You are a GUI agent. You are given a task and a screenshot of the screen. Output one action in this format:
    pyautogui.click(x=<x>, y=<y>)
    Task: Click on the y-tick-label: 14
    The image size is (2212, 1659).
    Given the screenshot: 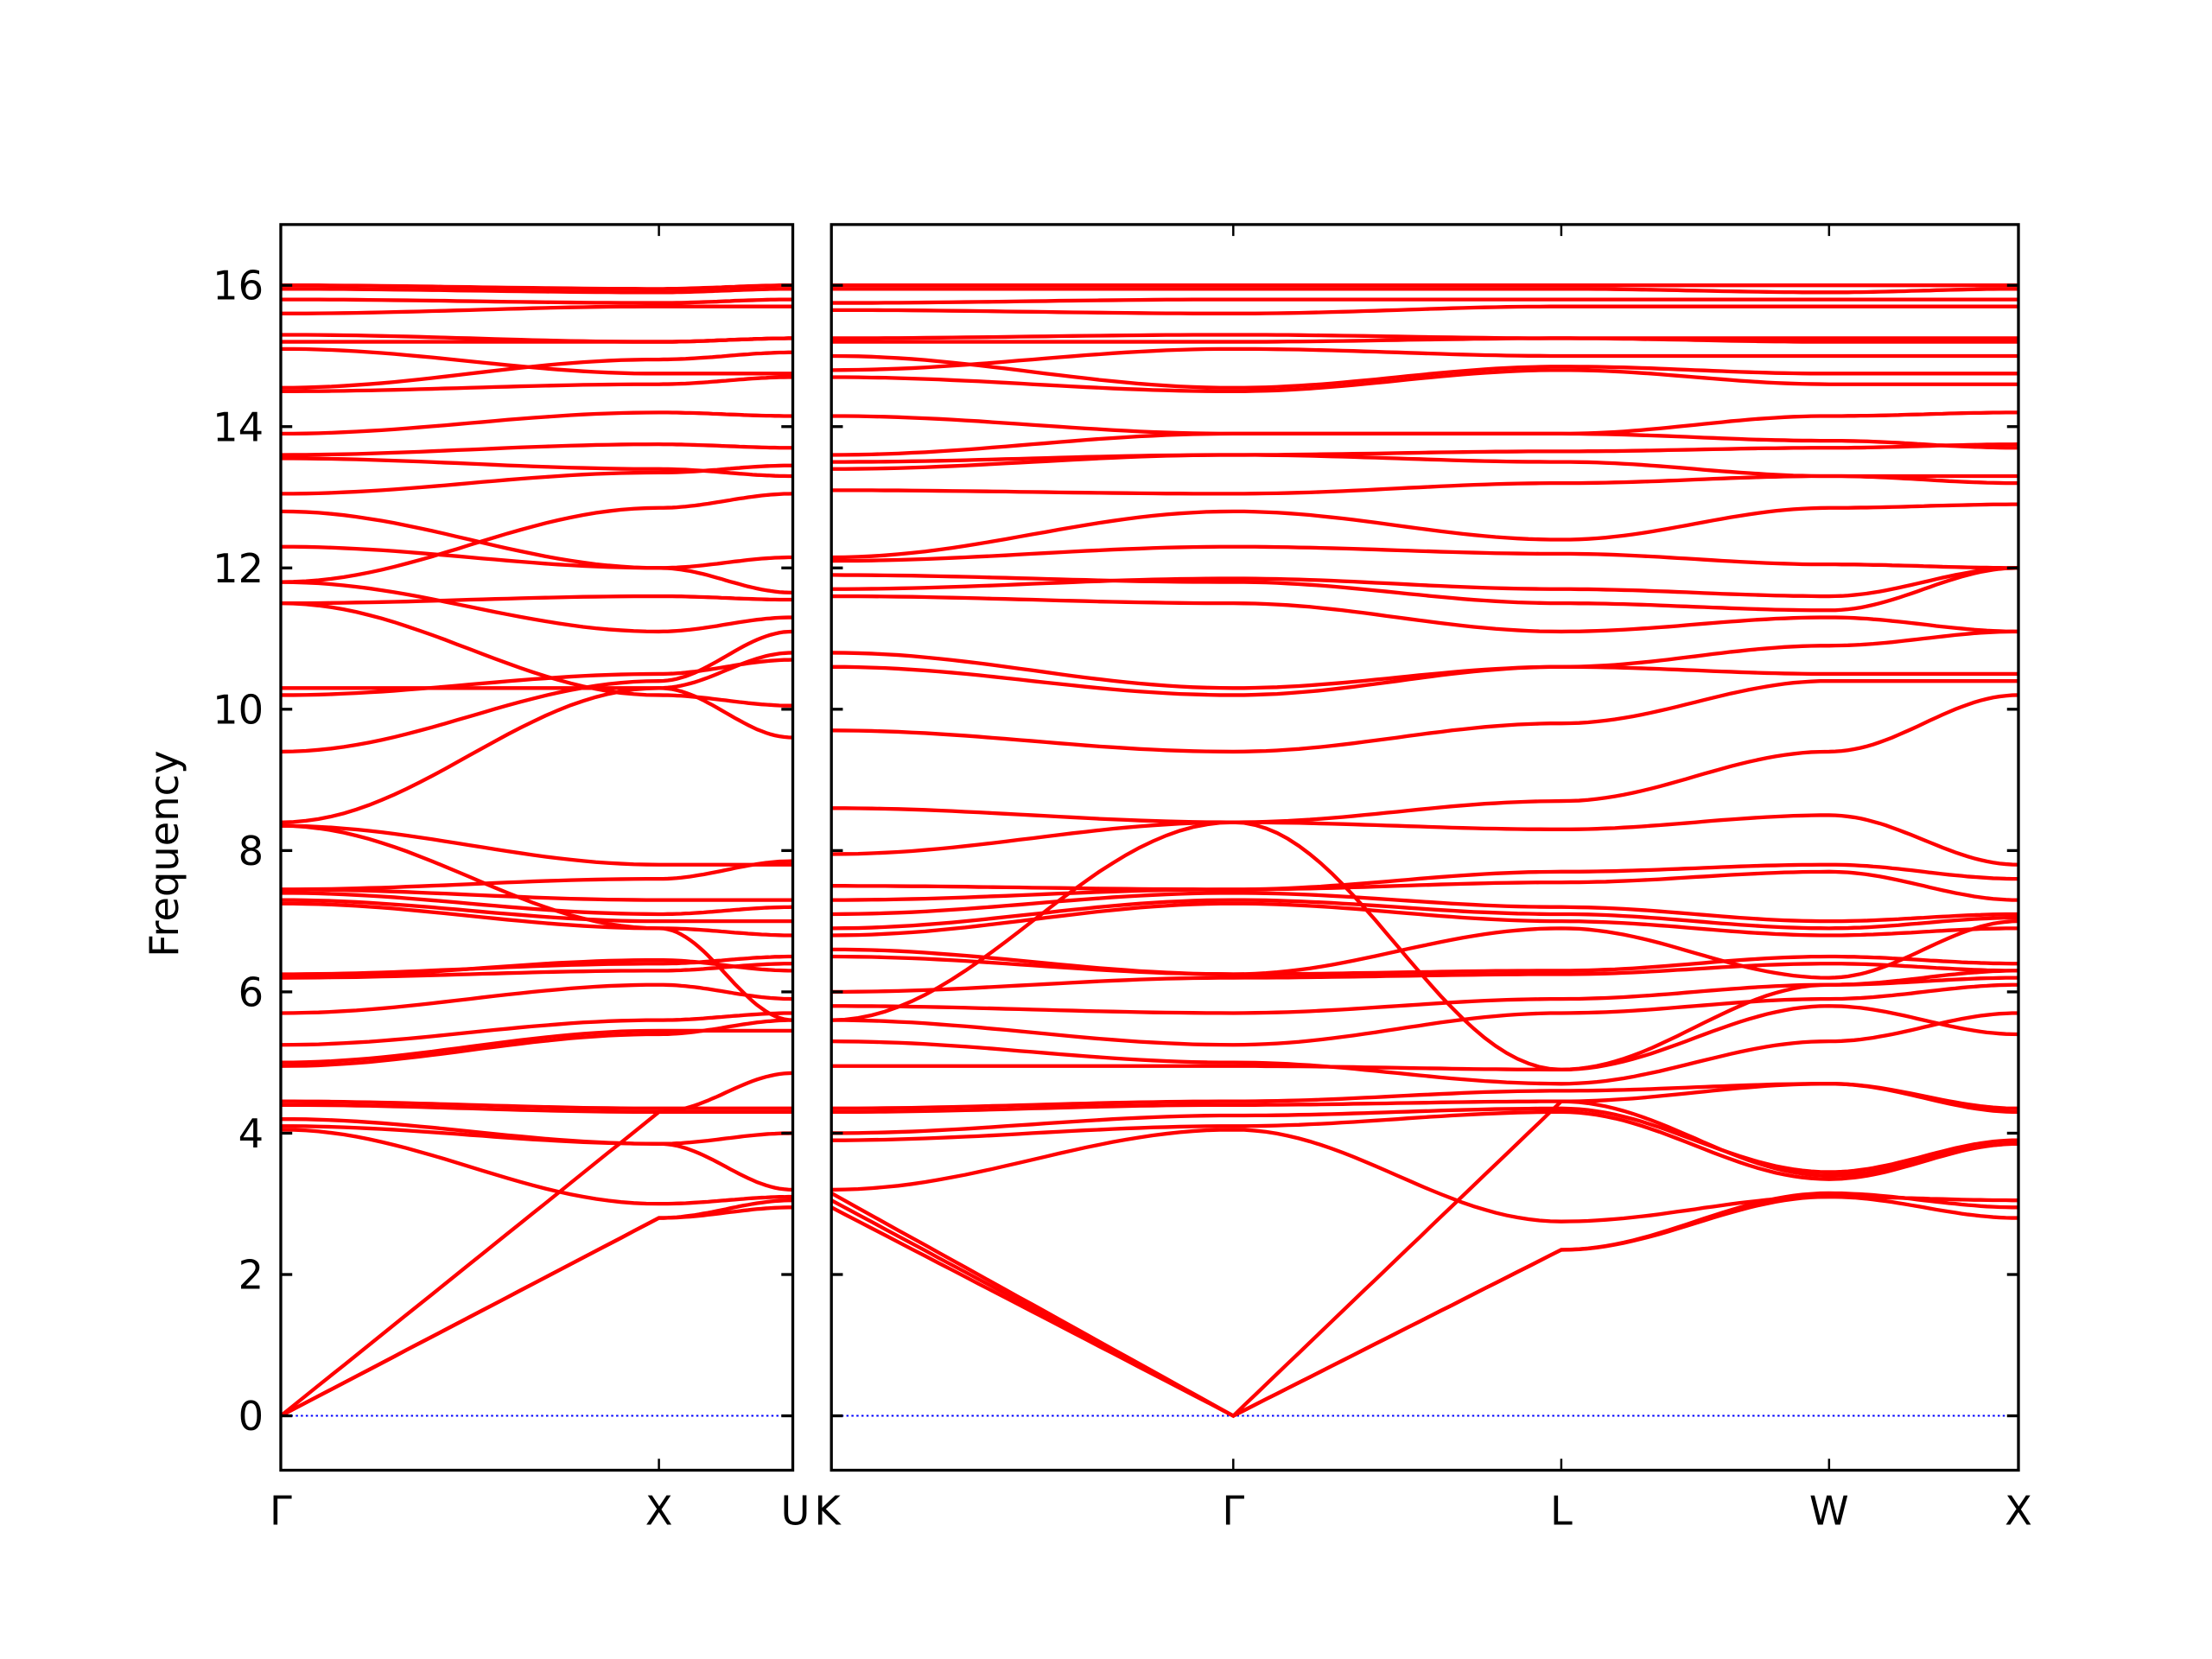 What is the action you would take?
    pyautogui.click(x=238, y=427)
    